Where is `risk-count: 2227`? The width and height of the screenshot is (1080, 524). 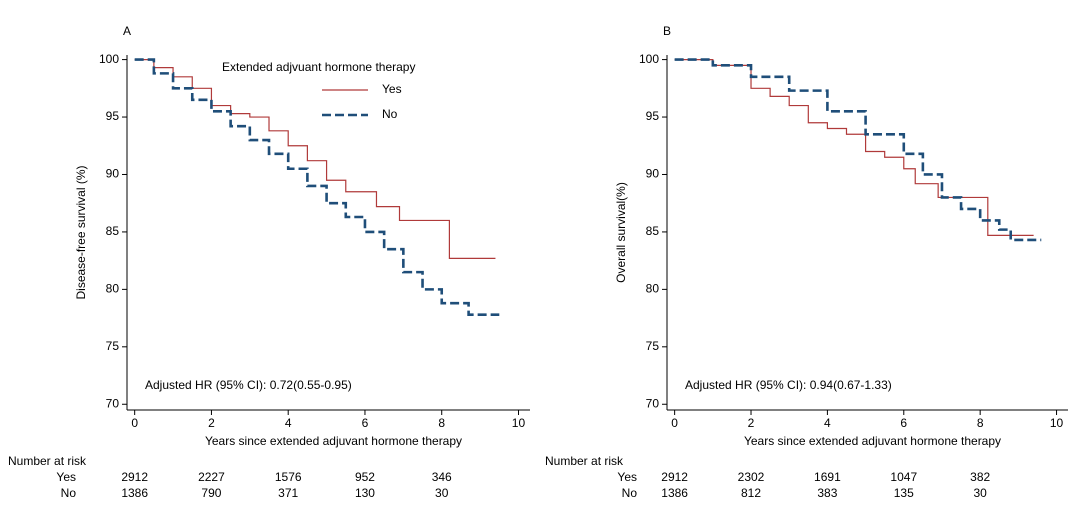 risk-count: 2227 is located at coordinates (211, 477).